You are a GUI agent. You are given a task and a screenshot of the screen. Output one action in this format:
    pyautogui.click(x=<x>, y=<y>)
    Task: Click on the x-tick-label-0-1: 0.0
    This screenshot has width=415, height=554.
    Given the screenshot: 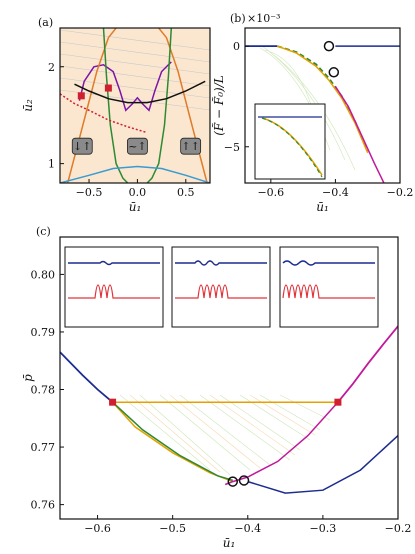 What is the action you would take?
    pyautogui.click(x=138, y=192)
    